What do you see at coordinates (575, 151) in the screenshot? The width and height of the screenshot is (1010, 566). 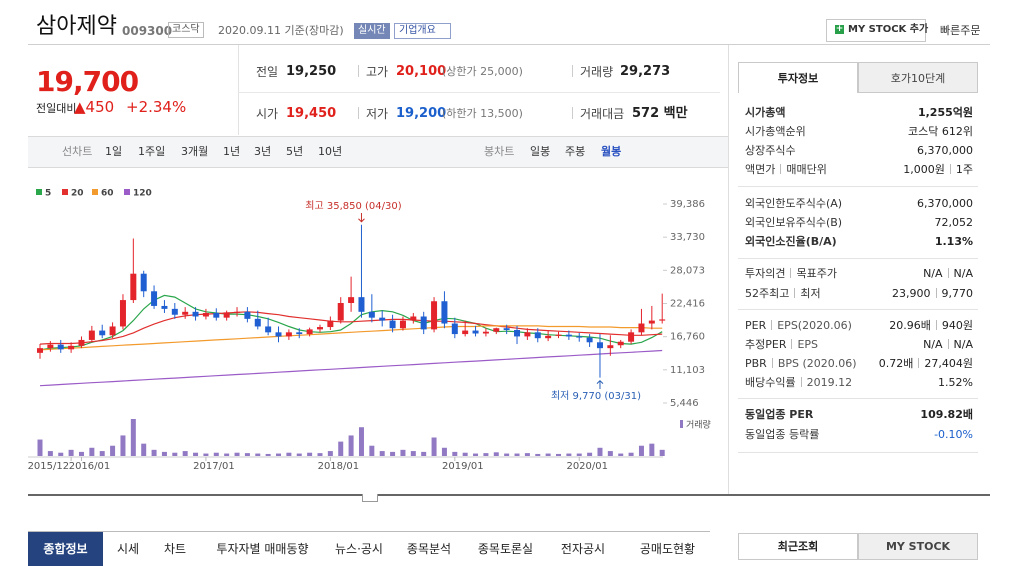 I see `chart-tab: 주봉` at bounding box center [575, 151].